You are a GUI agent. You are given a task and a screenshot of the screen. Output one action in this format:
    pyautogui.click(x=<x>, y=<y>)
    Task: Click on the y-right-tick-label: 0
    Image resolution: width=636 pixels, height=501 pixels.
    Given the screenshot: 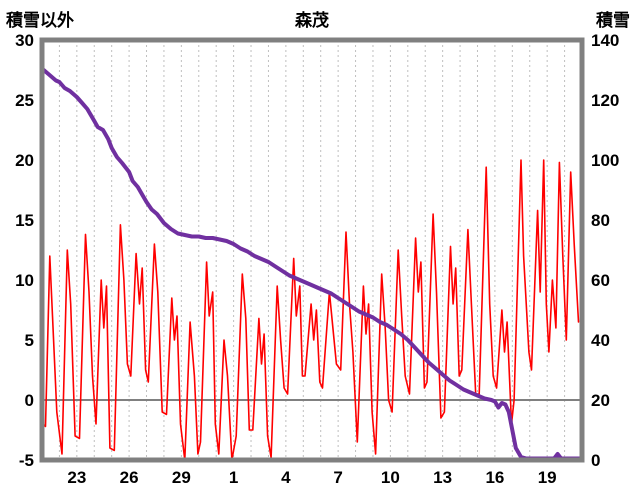 What is the action you would take?
    pyautogui.click(x=595, y=460)
    